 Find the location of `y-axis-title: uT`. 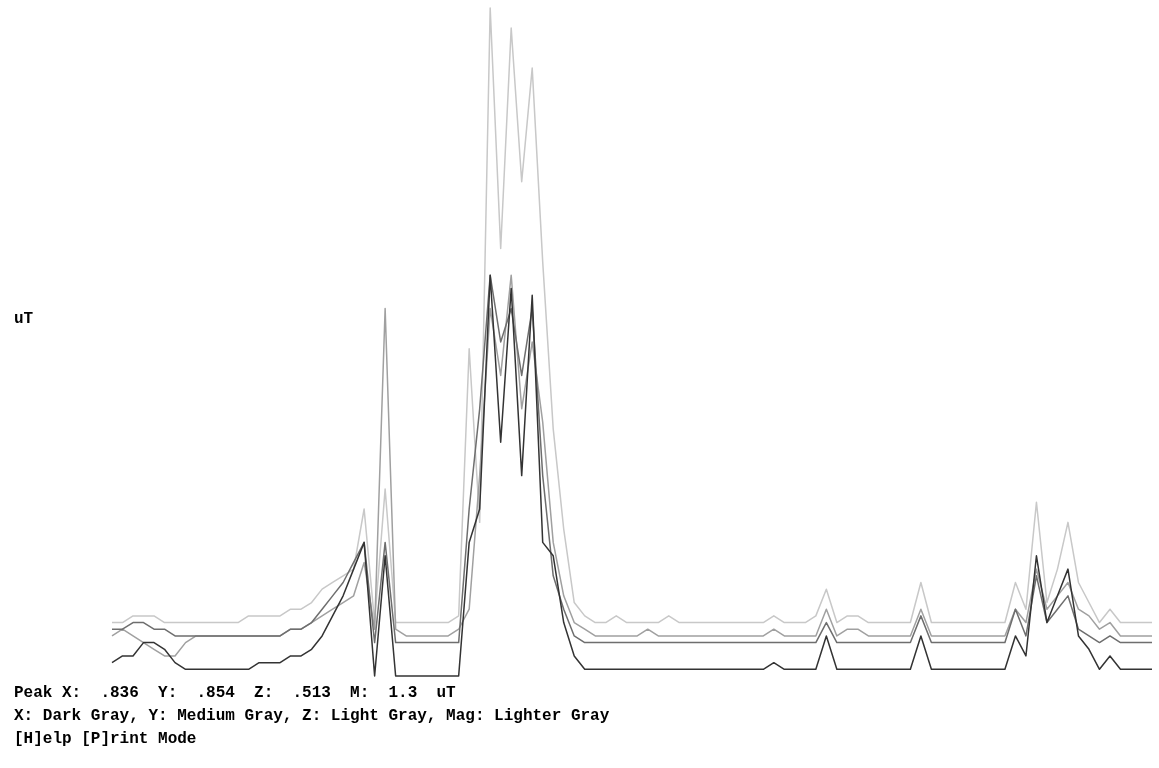

y-axis-title: uT is located at coordinates (24, 319).